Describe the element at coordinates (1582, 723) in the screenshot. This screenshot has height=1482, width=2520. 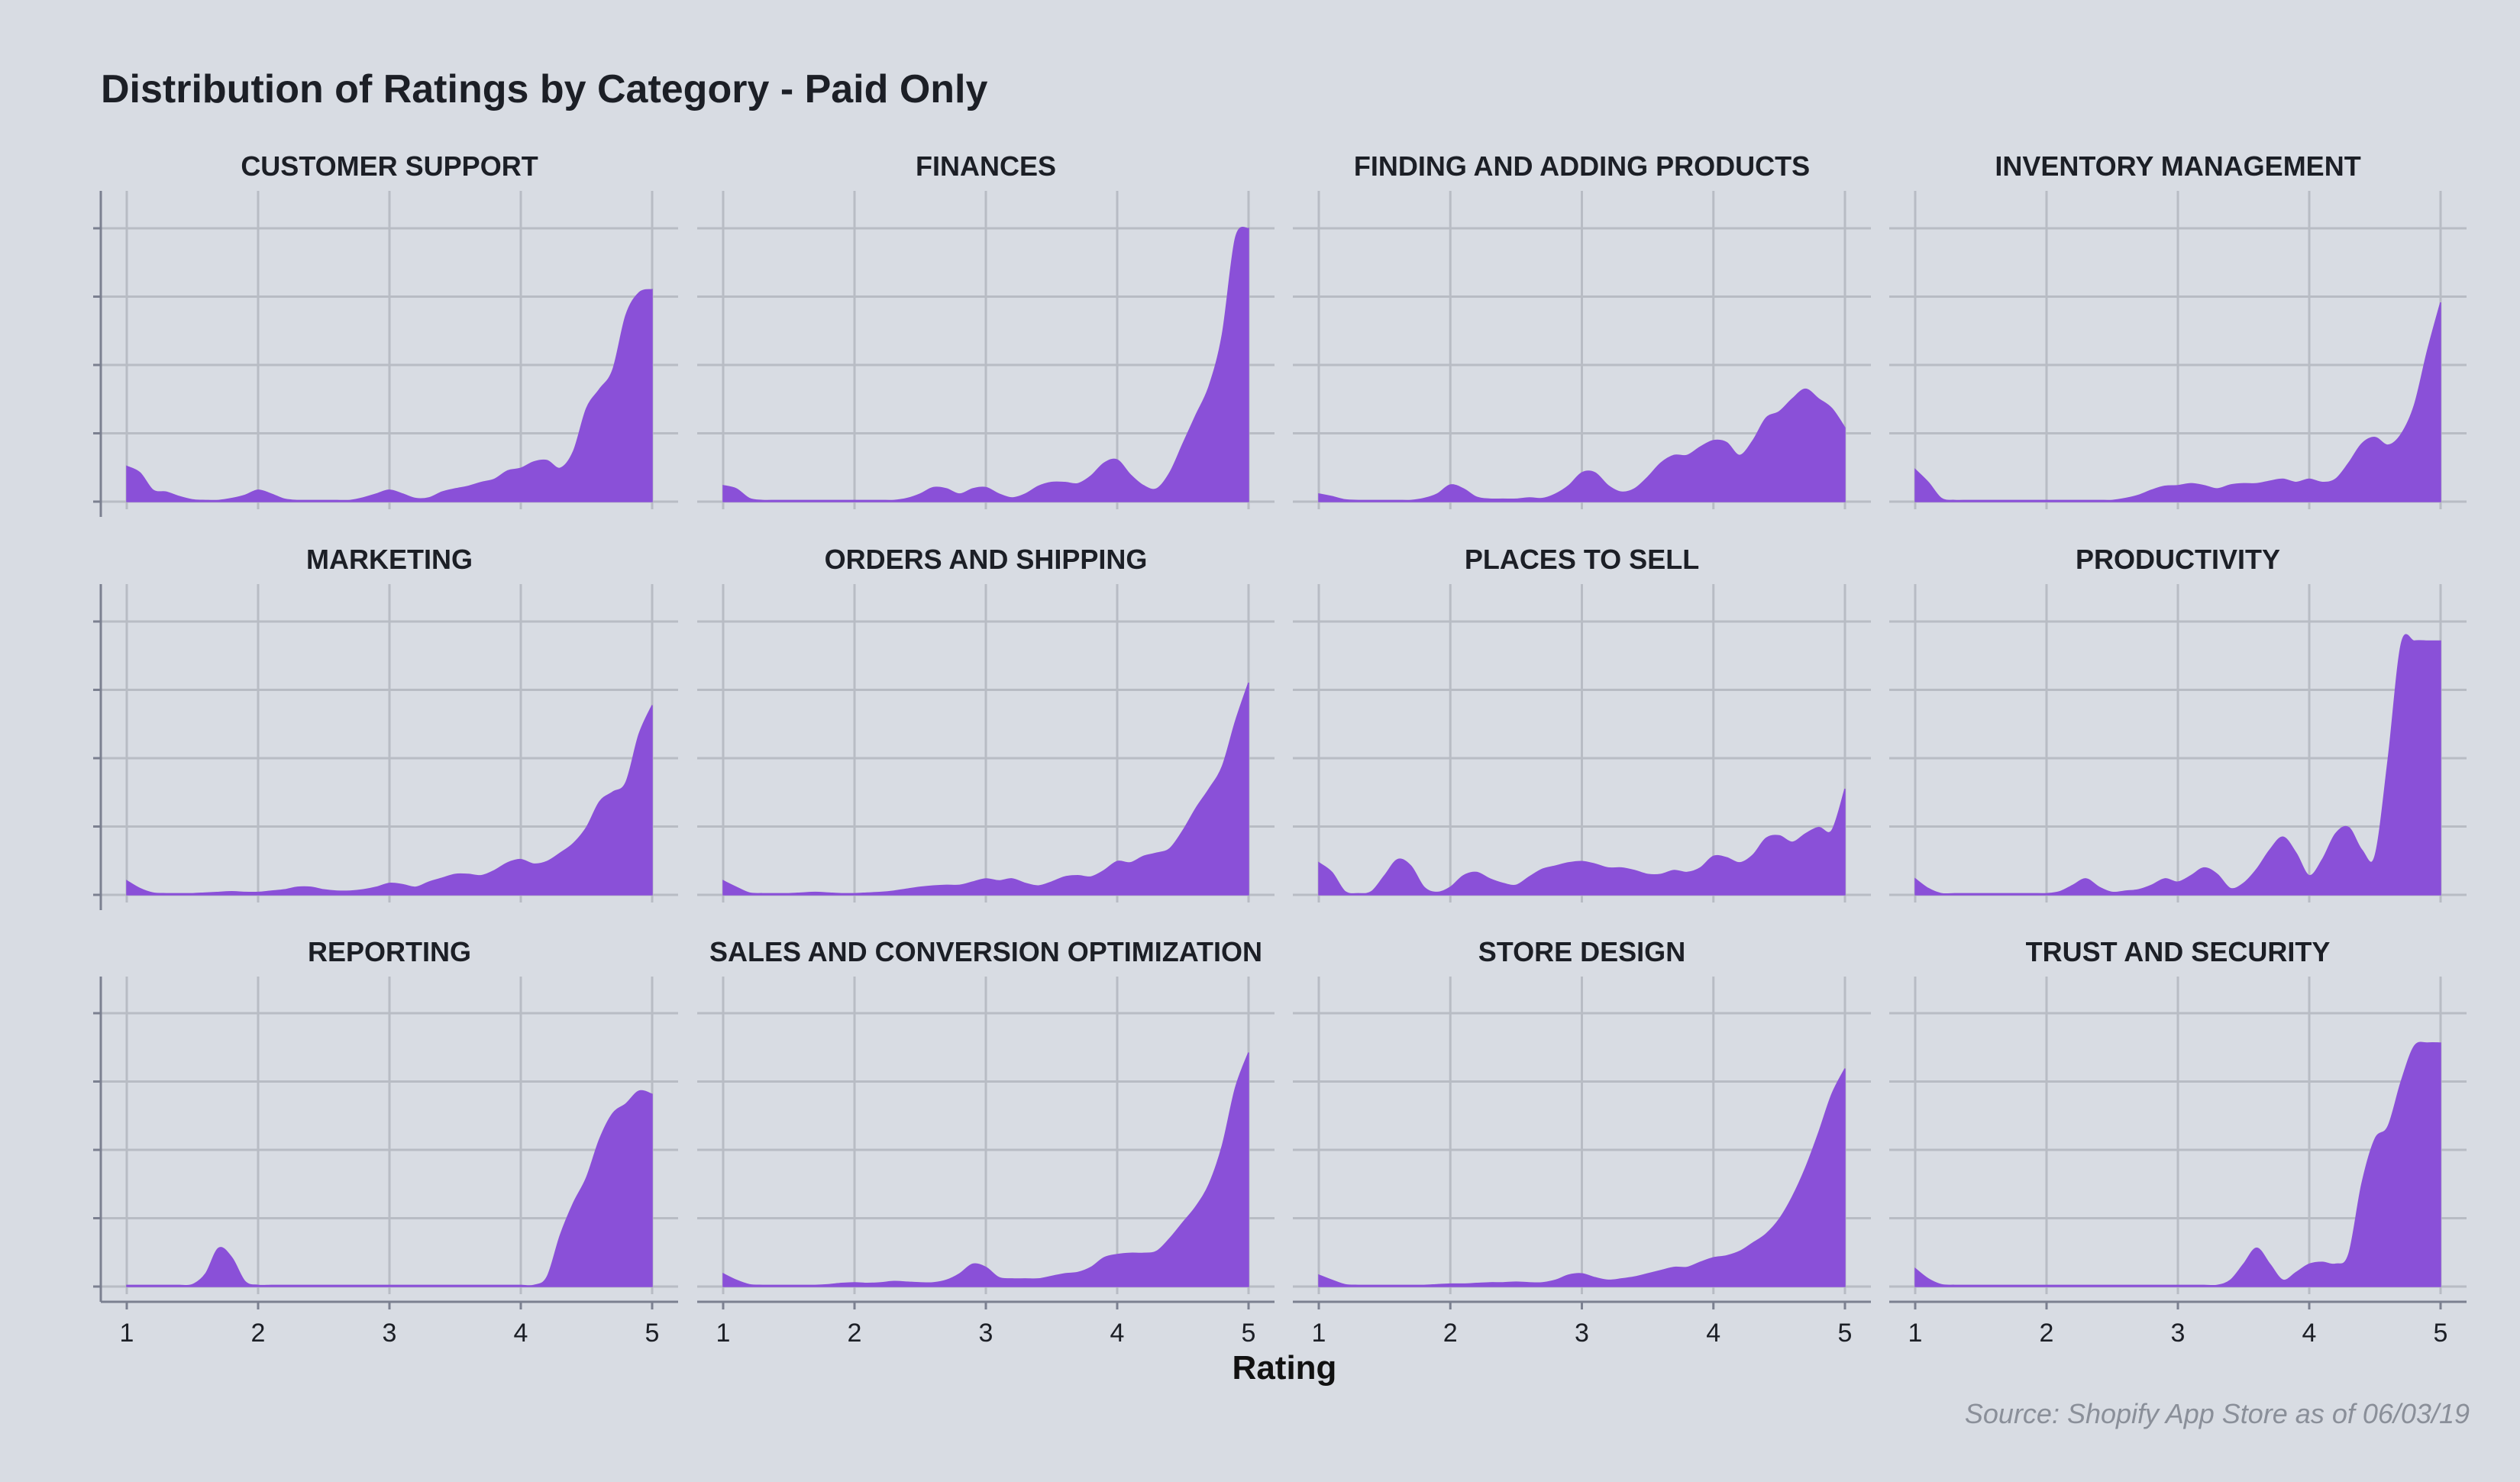
I see `panel-places-to-sell: PLACES TO SELL` at that location.